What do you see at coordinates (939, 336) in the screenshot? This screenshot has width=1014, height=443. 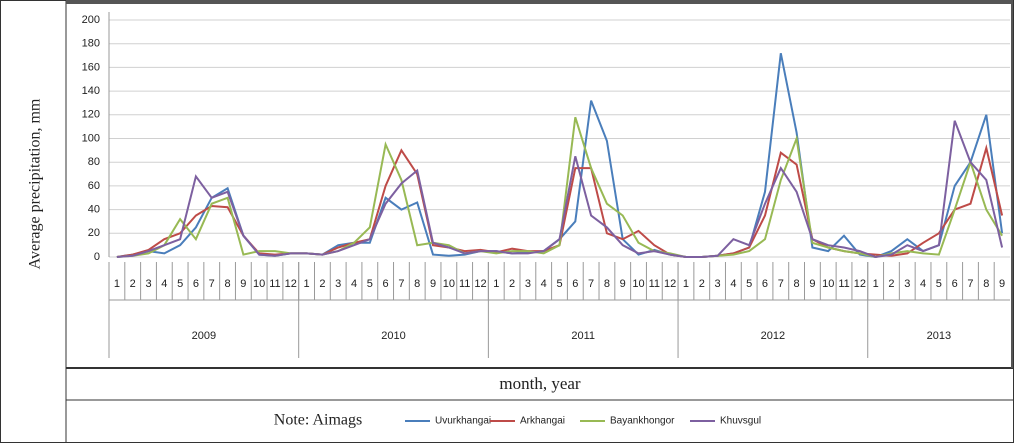 I see `year-label: 2013` at bounding box center [939, 336].